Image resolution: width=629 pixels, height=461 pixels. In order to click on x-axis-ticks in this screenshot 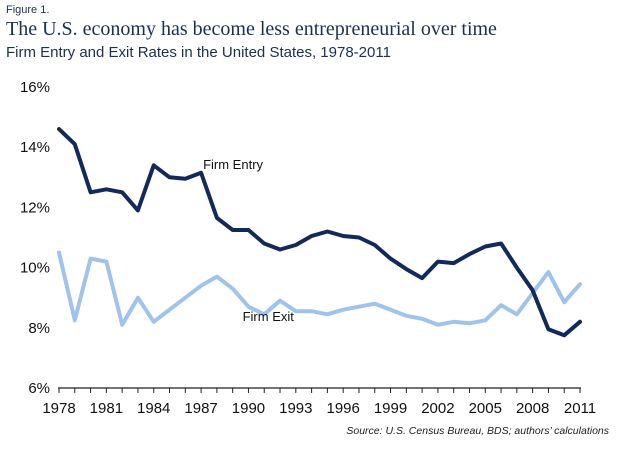, I will do `click(319, 390)`.